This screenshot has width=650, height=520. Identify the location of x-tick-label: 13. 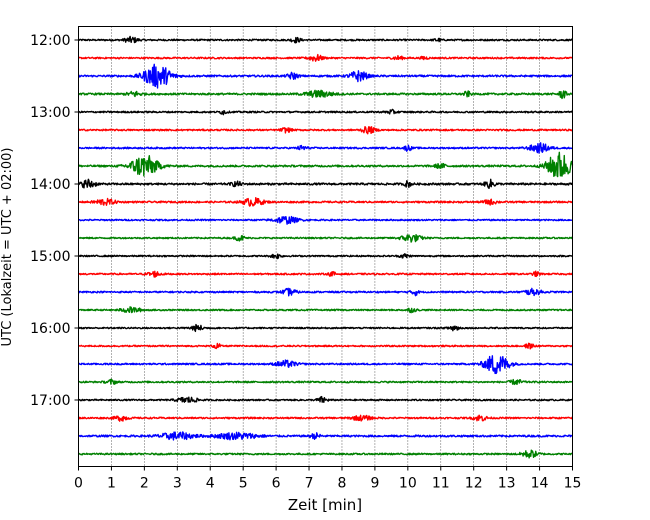
(507, 484).